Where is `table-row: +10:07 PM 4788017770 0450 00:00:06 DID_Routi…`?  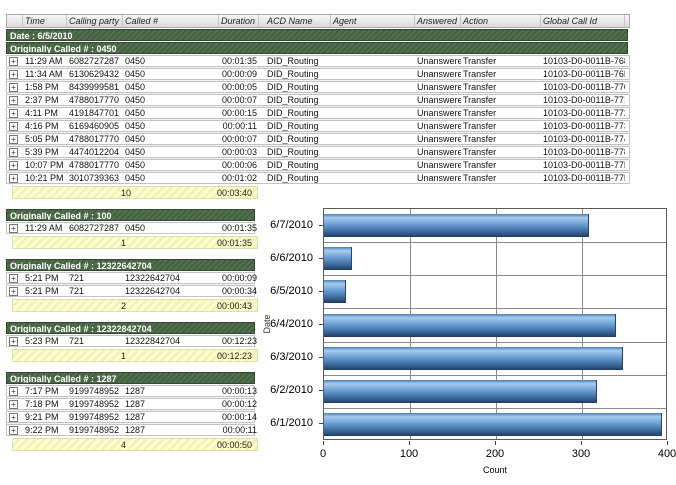 table-row: +10:07 PM 4788017770 0450 00:00:06 DID_Routi… is located at coordinates (318, 165).